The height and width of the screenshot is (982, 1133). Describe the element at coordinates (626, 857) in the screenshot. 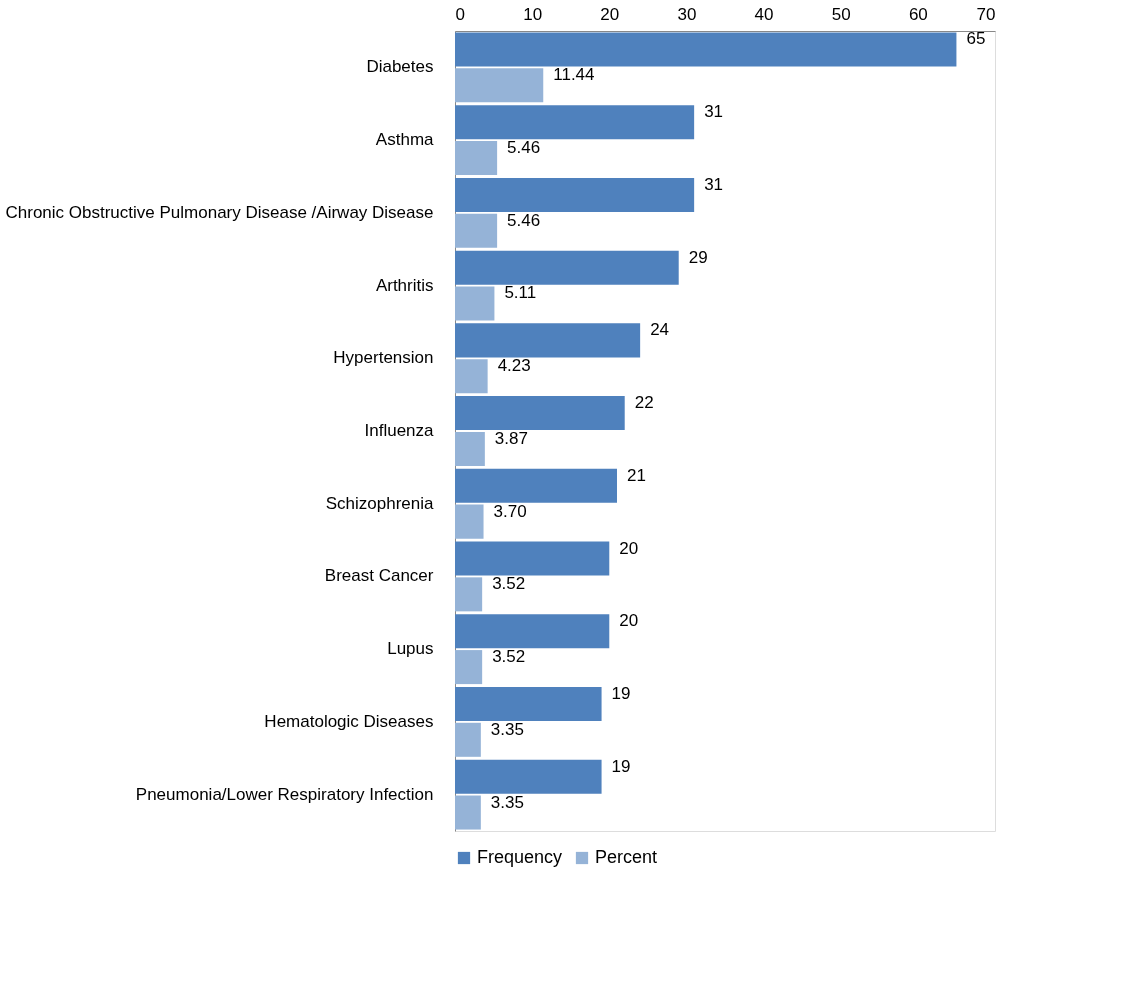

I see `legend-label: Percent` at that location.